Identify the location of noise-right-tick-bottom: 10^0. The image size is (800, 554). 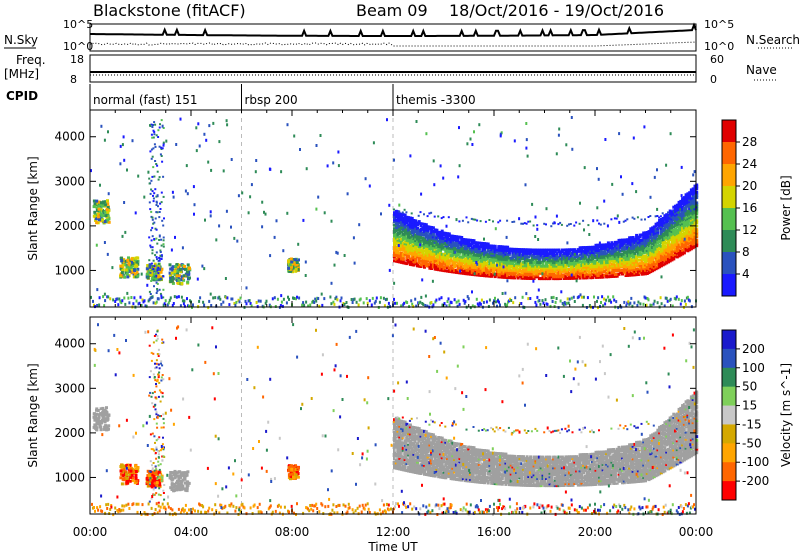
(719, 46).